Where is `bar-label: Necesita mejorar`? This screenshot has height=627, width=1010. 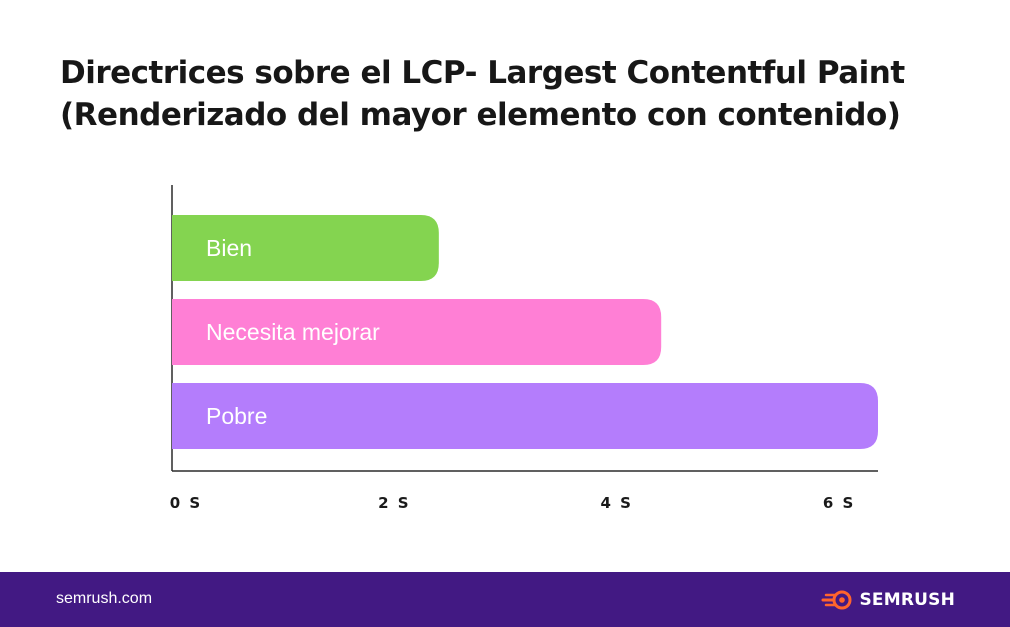
bar-label: Necesita mejorar is located at coordinates (293, 332).